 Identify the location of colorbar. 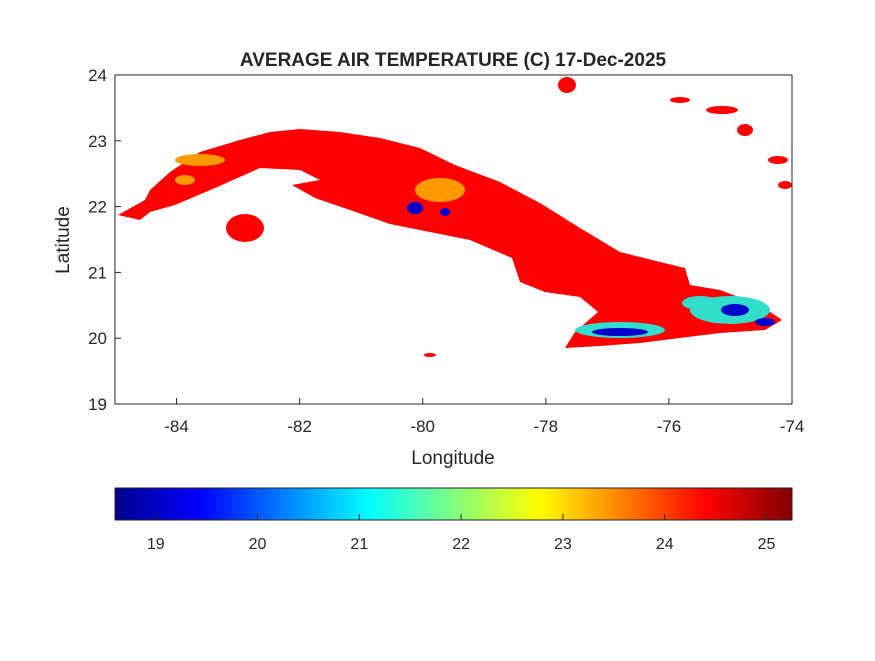
(453, 504).